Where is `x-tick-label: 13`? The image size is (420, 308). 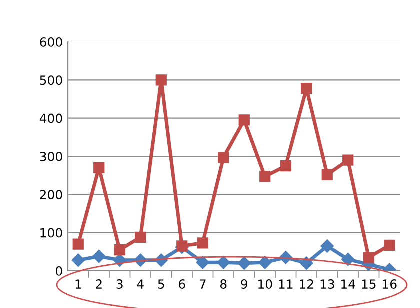 x-tick-label: 13 is located at coordinates (327, 285).